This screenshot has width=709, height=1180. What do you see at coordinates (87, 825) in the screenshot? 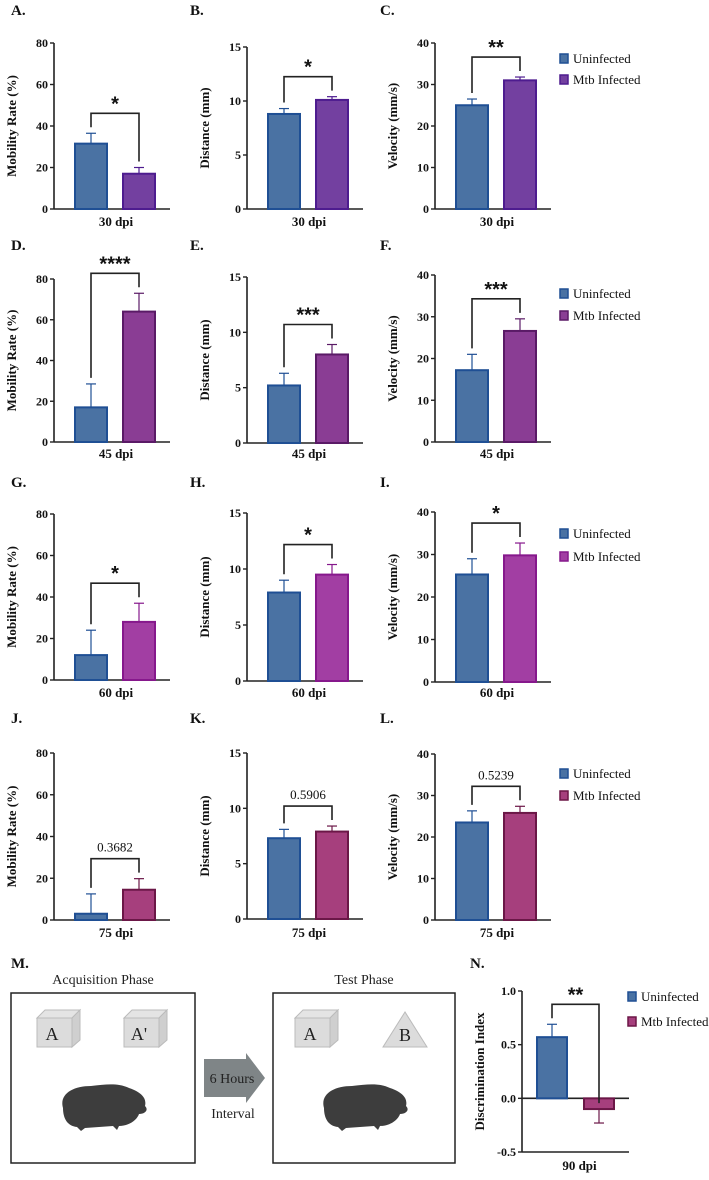
I see `chart-panel: J. 0 20 40 60 80 Mobility Rate (%) 75 dpi 0.3682` at bounding box center [87, 825].